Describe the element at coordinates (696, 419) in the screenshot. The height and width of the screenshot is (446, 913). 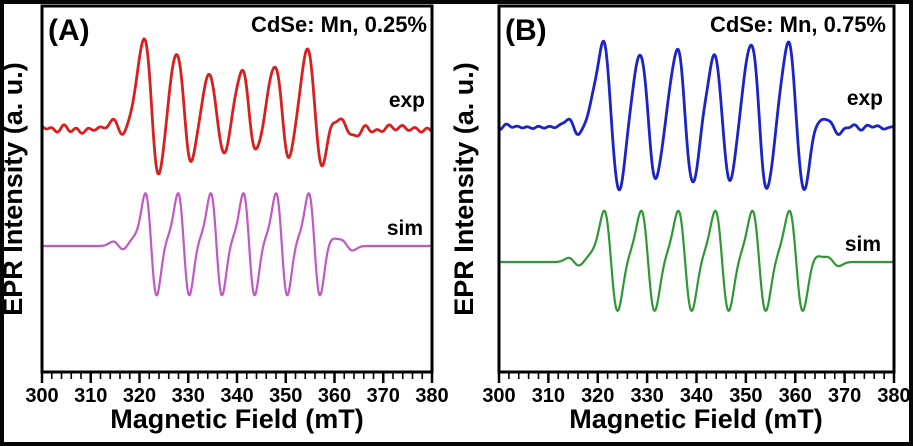
I see `panel-b-x-axis-title: Magnetic Field (mT)` at that location.